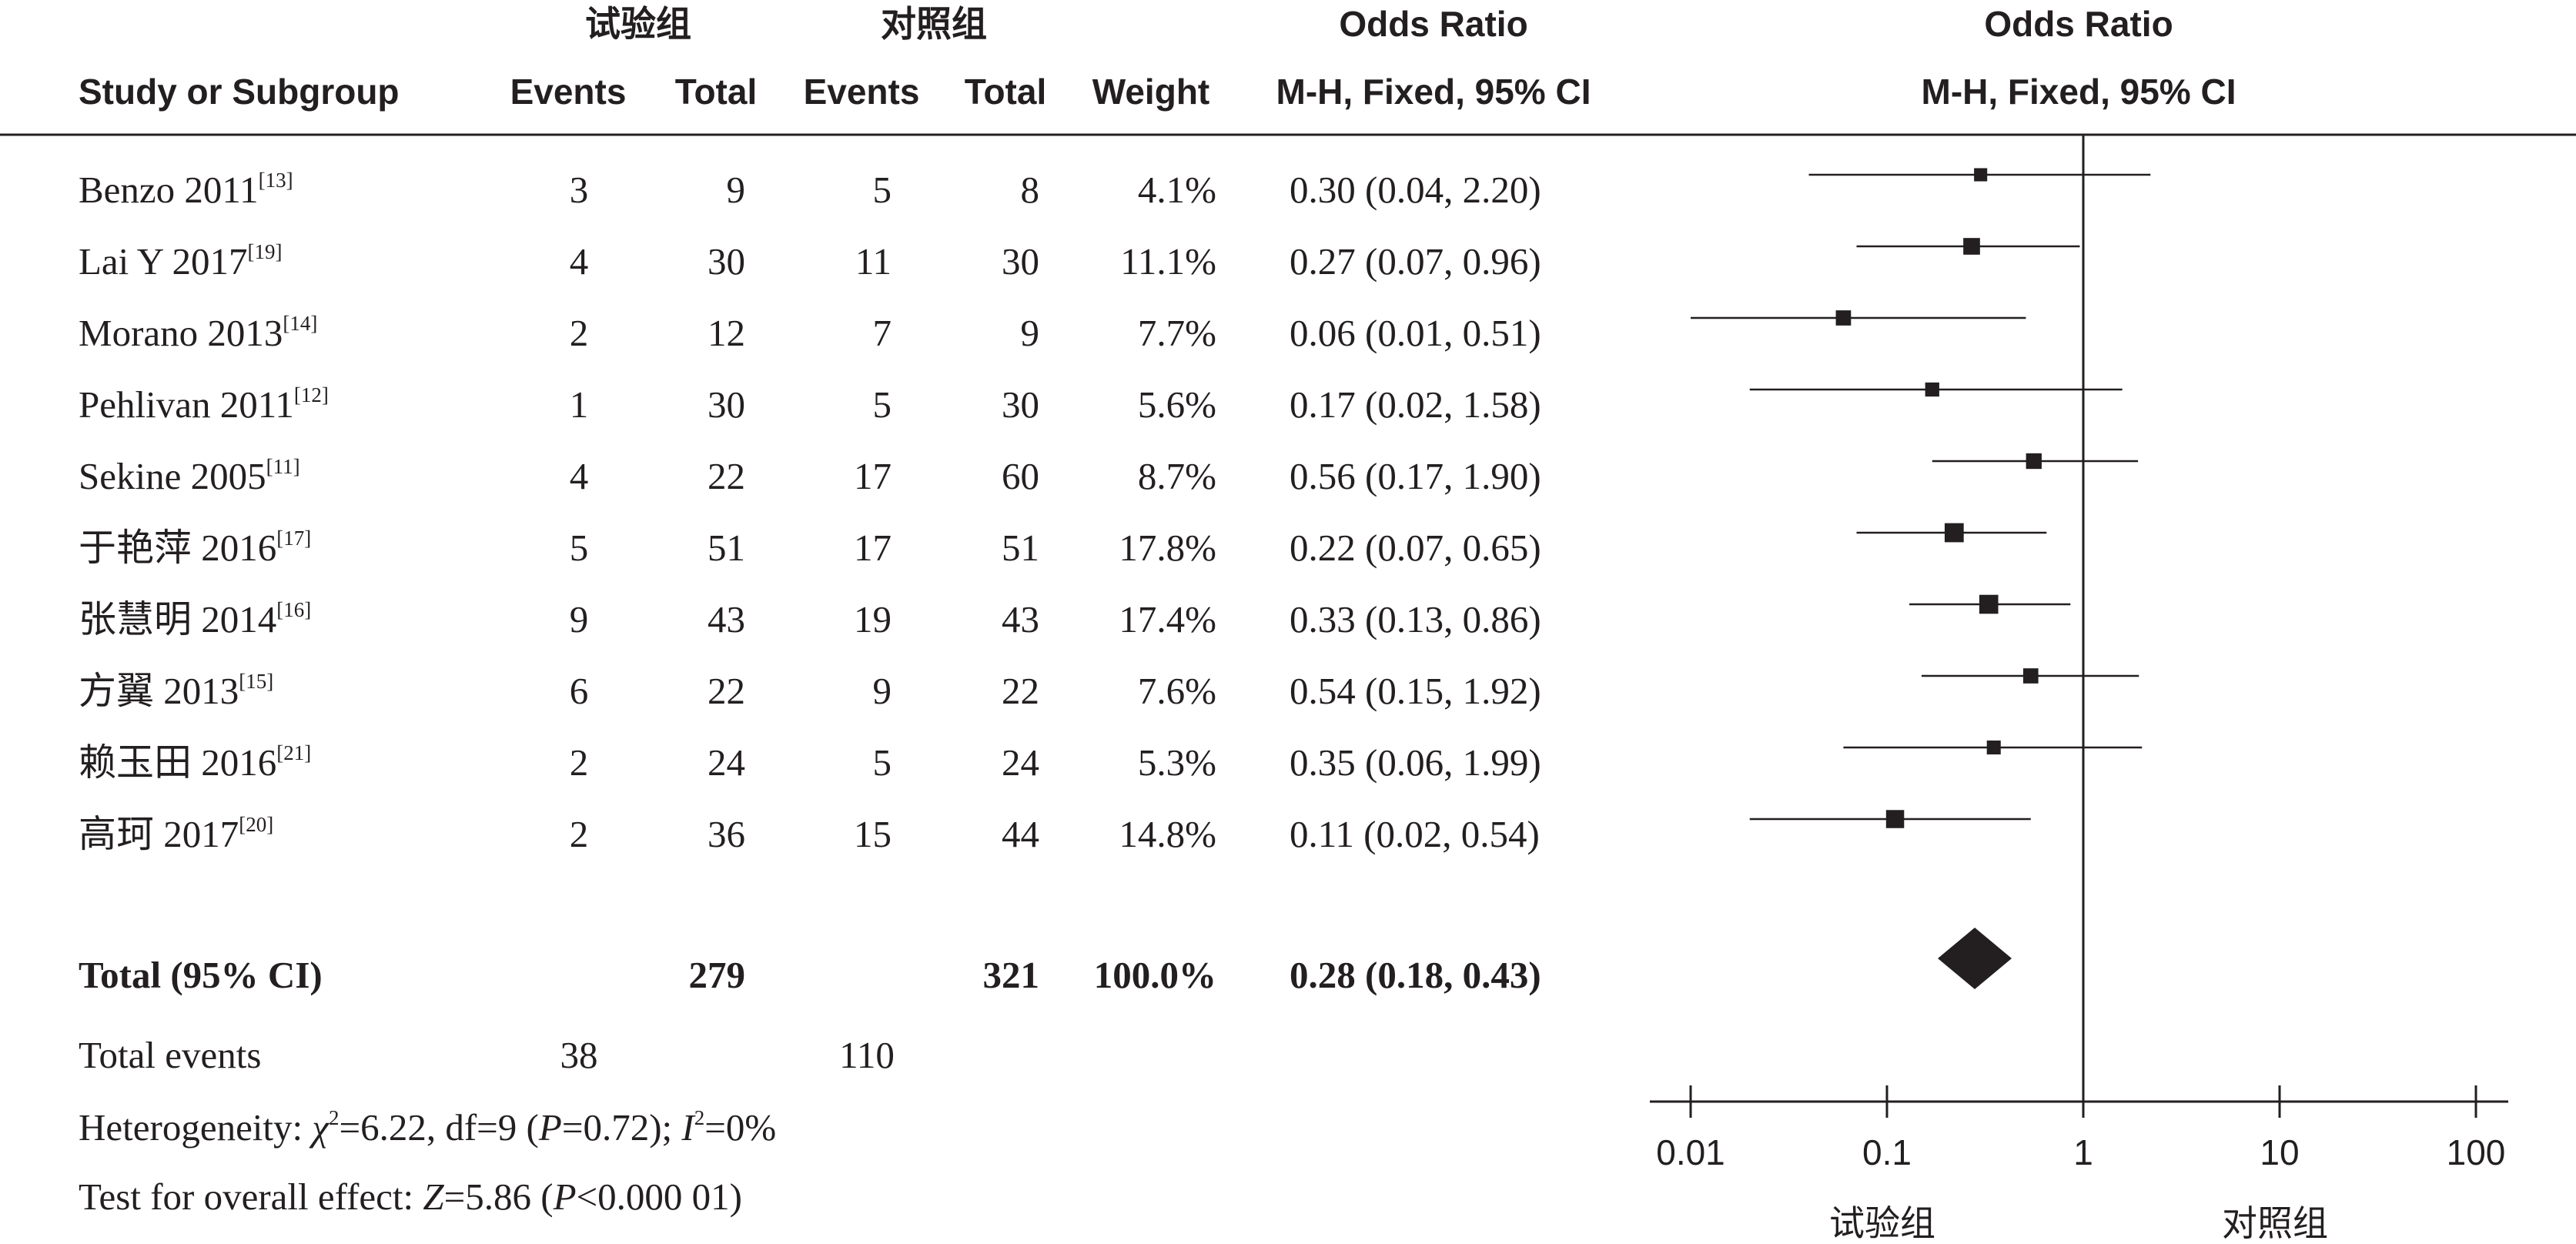  I want to click on odds-ratio-ci-cell: 0.54 (0.15, 1.92), so click(1416, 691).